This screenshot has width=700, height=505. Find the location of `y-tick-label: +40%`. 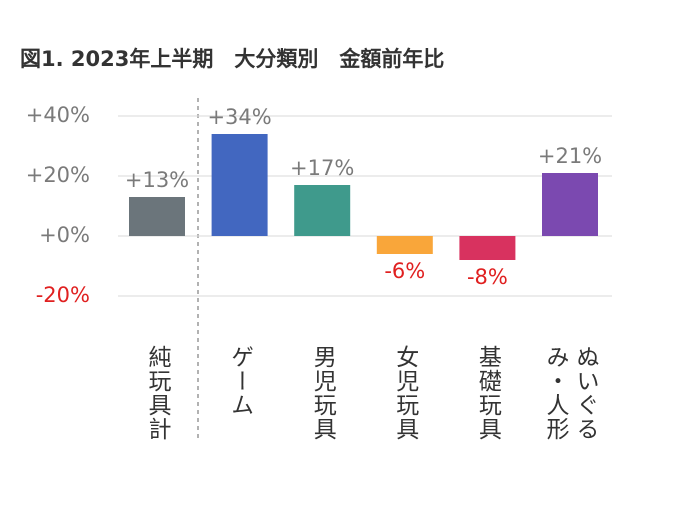

y-tick-label: +40% is located at coordinates (58, 115).